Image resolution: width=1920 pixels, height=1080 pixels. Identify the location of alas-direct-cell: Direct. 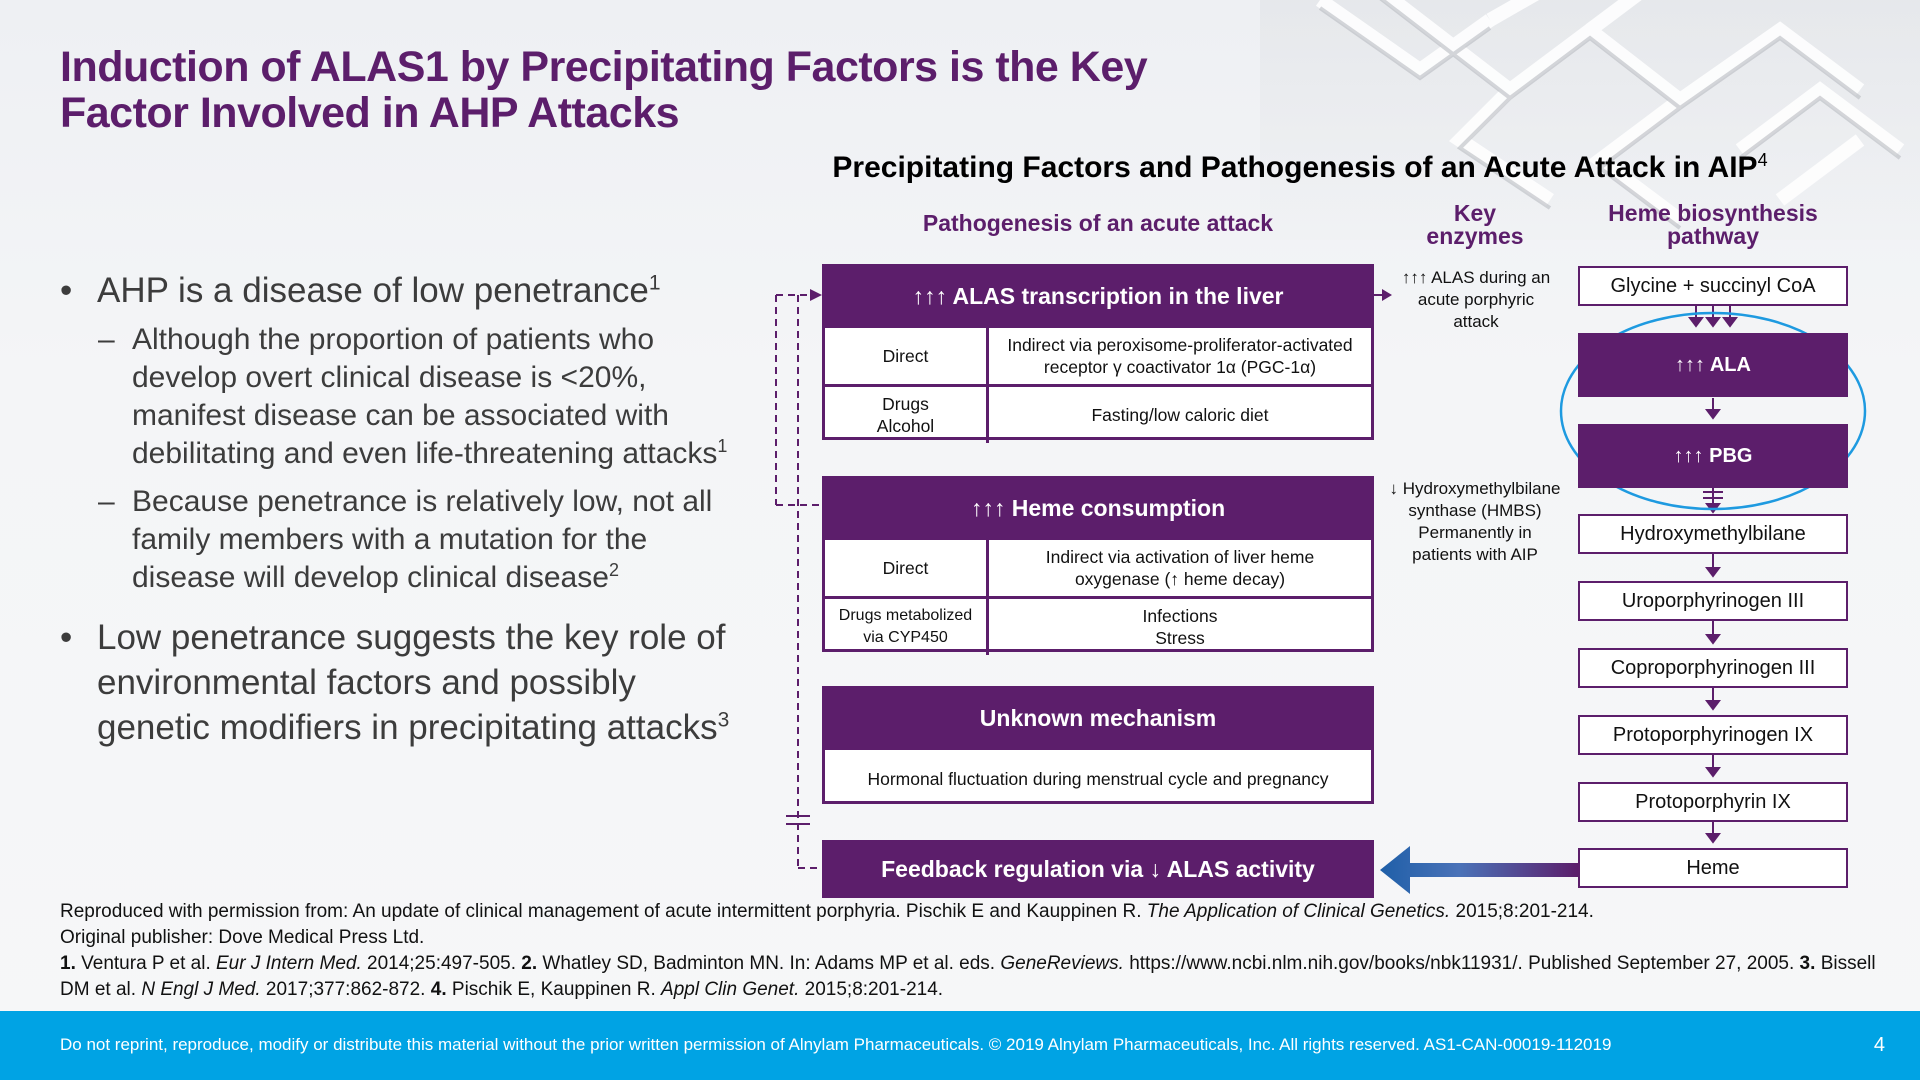
(907, 356).